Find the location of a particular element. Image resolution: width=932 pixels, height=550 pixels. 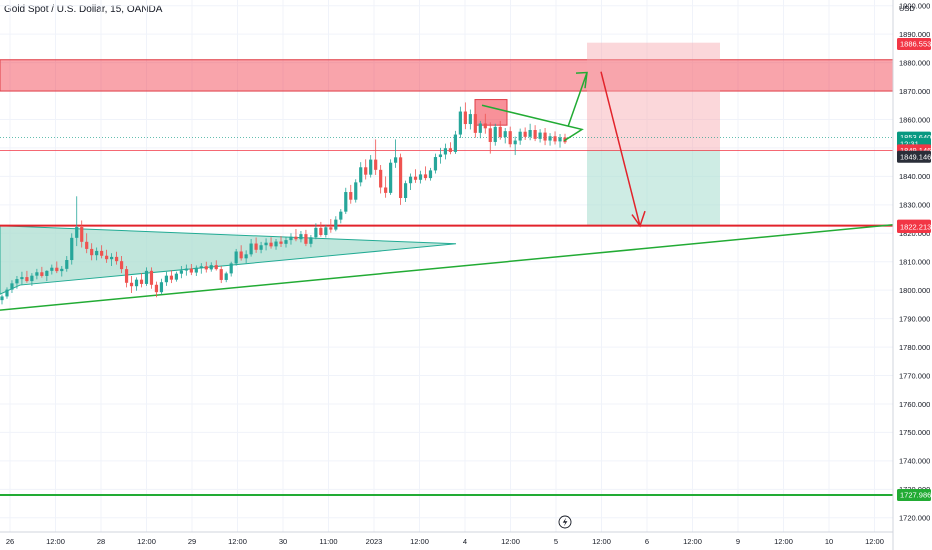

price-tag-0: 1886.553 is located at coordinates (914, 43).